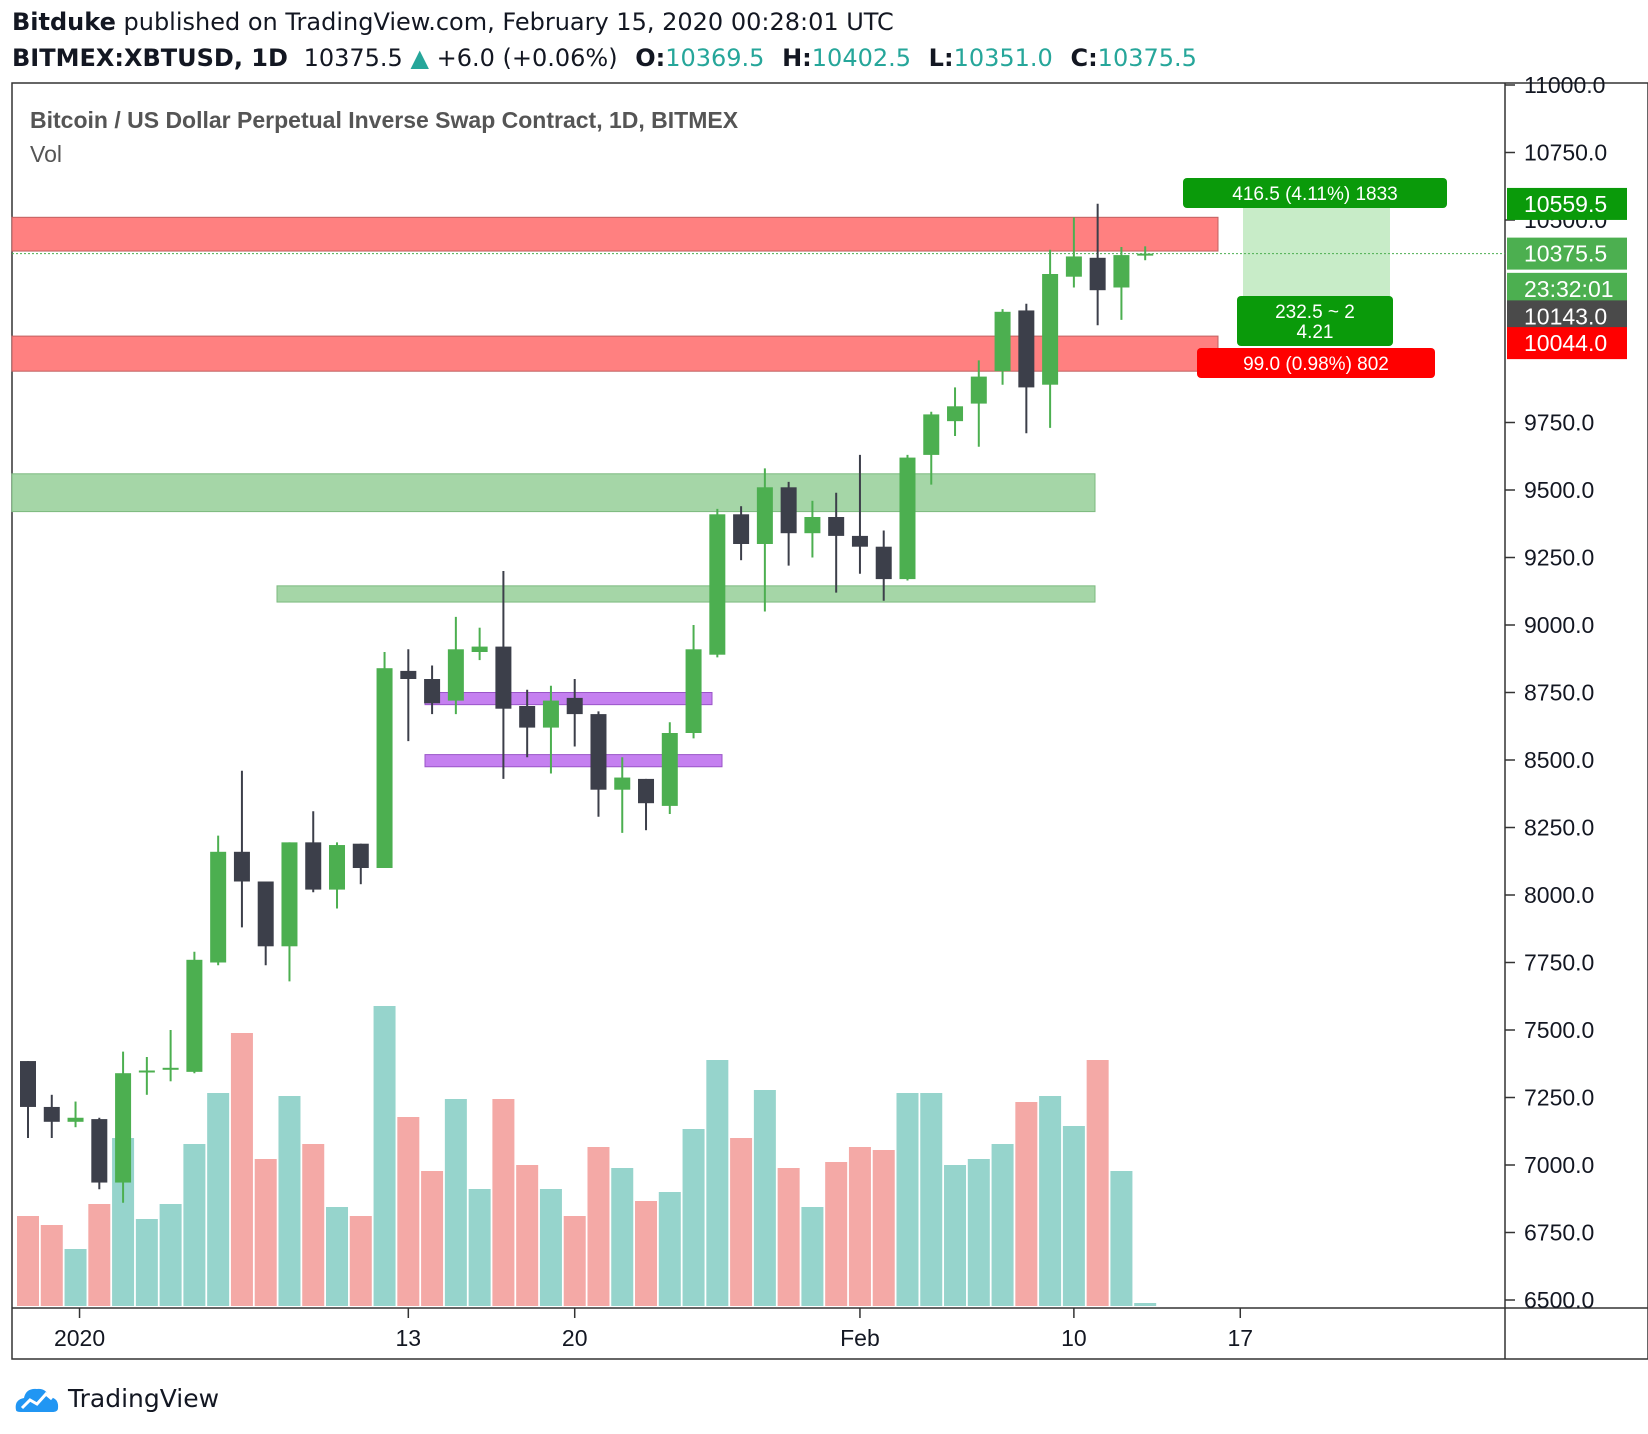 This screenshot has width=1648, height=1434. I want to click on price-tick-label: 9750.0, so click(1559, 423).